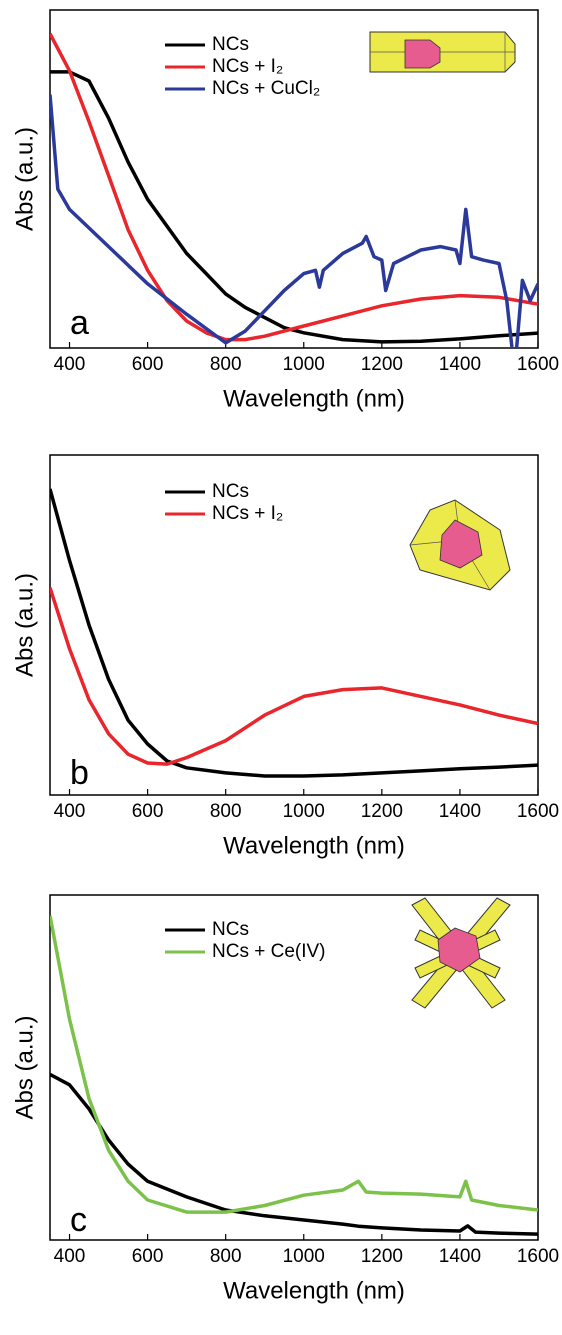 This screenshot has height=1335, width=562. Describe the element at coordinates (79, 323) in the screenshot. I see `panel-label: a` at that location.